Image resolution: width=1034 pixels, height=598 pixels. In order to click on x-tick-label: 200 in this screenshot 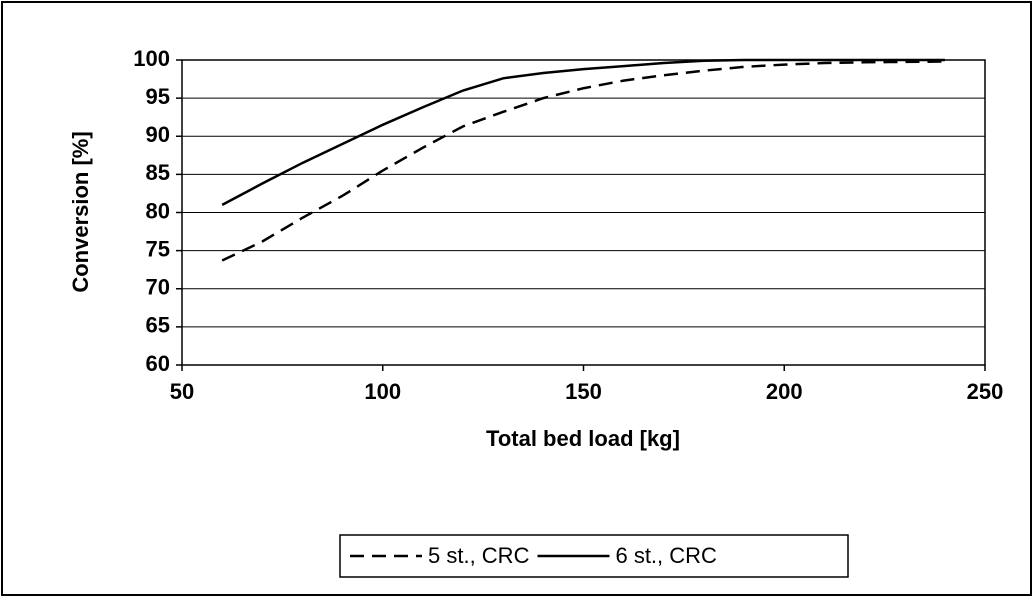, I will do `click(784, 391)`.